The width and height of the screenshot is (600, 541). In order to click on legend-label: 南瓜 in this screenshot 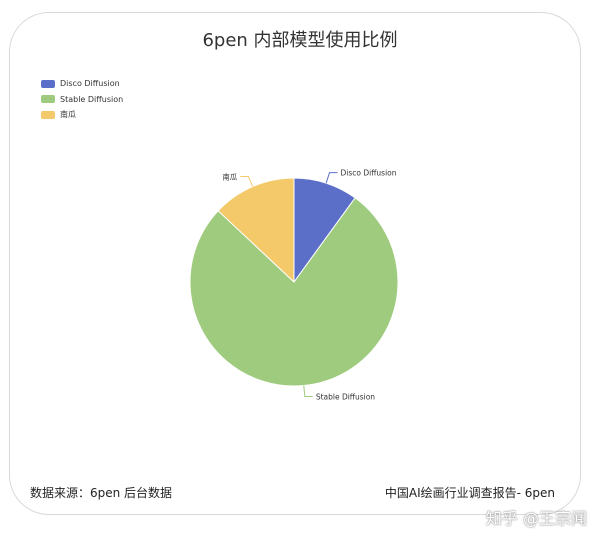, I will do `click(68, 115)`.